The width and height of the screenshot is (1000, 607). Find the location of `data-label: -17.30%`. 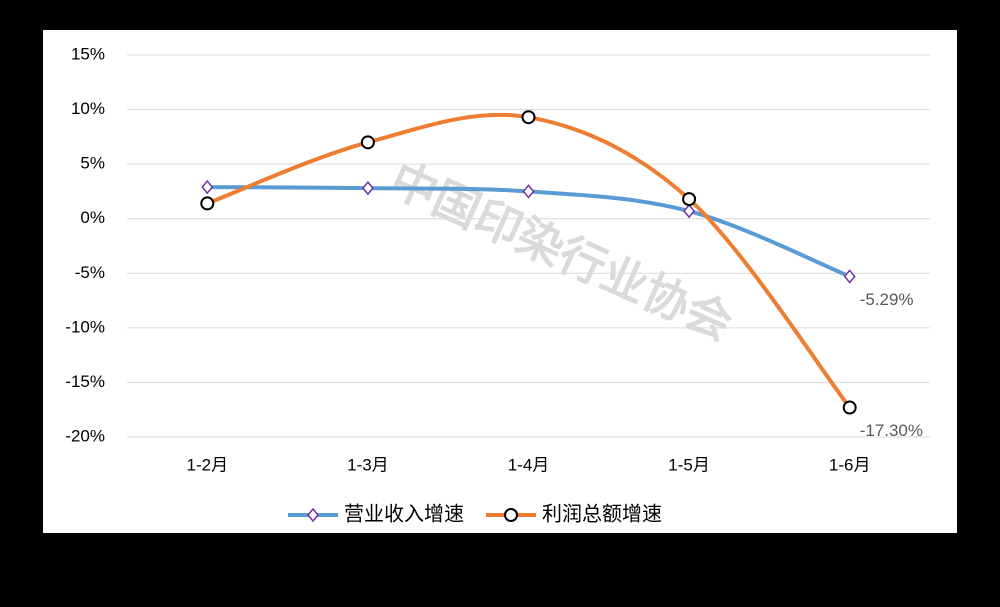

data-label: -17.30% is located at coordinates (891, 430).